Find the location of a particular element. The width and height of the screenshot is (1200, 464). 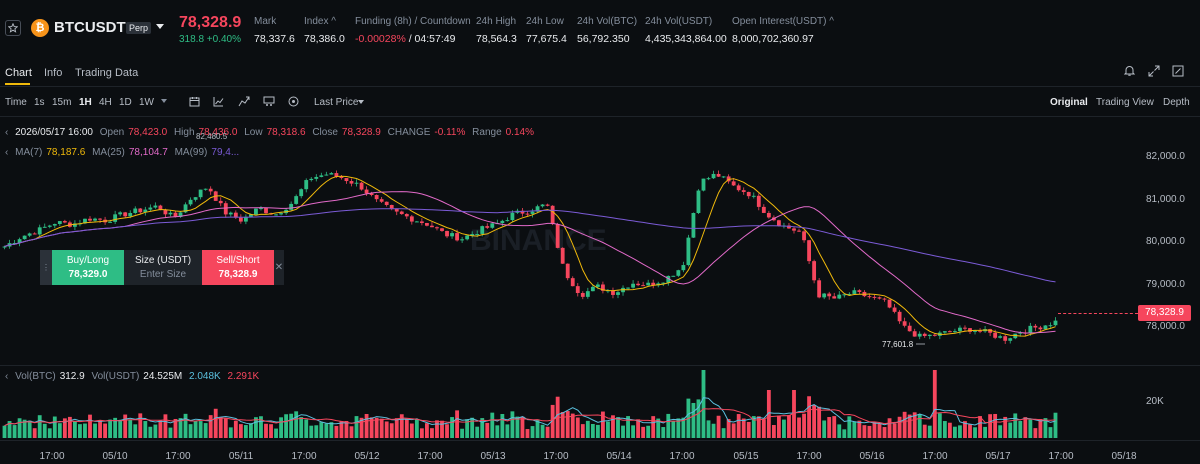

size-input: Size (USDT) Enter Size is located at coordinates (163, 267).